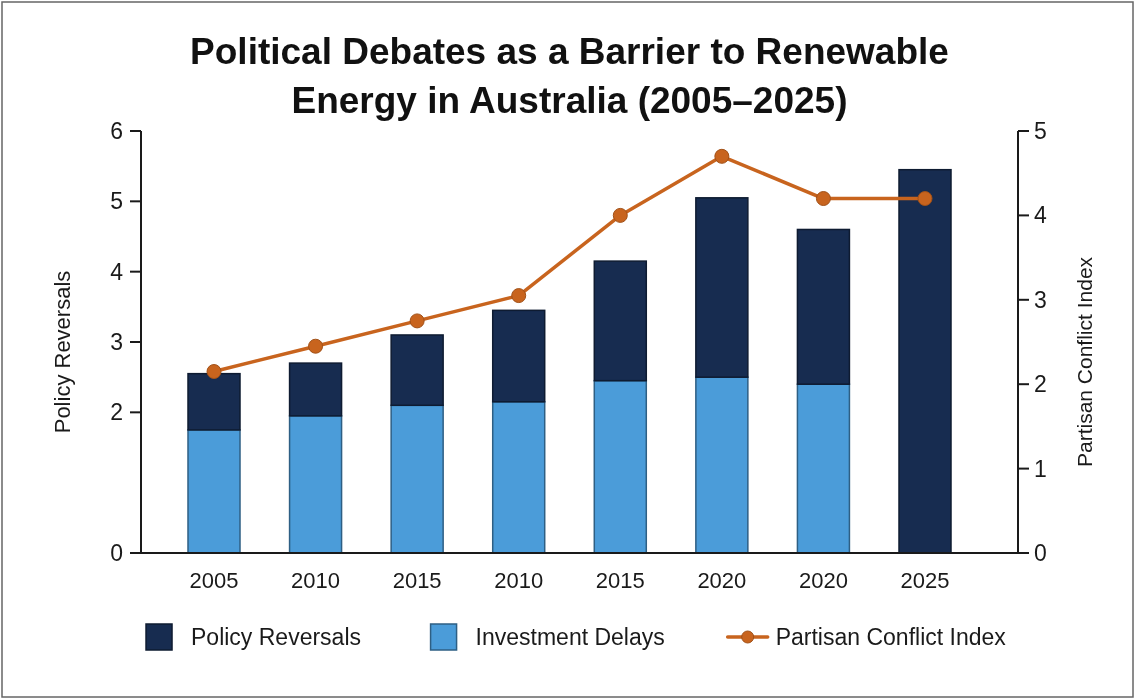 The height and width of the screenshot is (699, 1135). Describe the element at coordinates (276, 637) in the screenshot. I see `legend-label: Policy Reversals` at that location.